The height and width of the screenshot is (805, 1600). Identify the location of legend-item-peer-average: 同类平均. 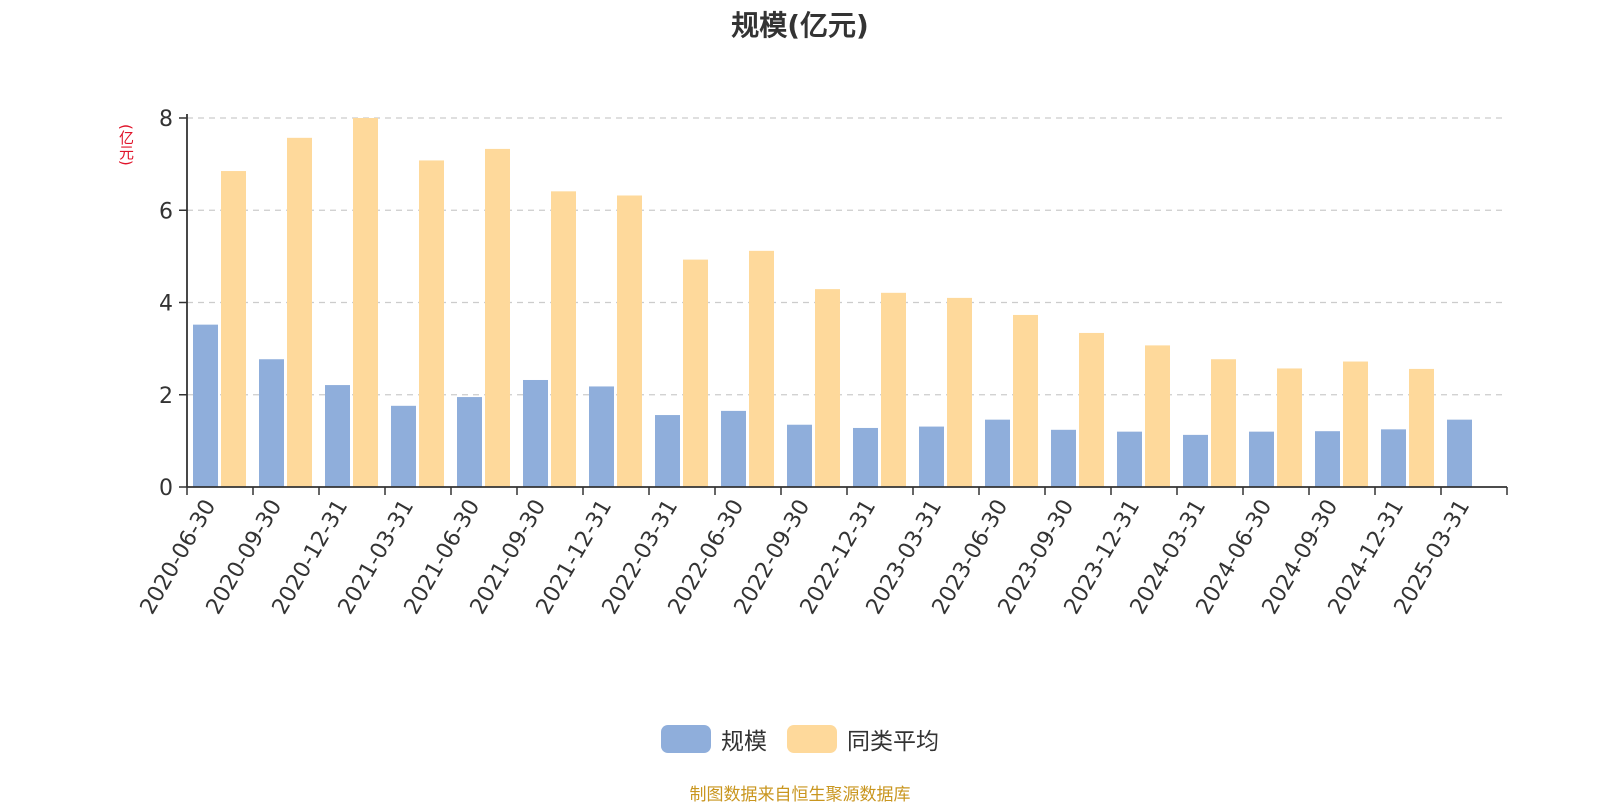
(863, 739).